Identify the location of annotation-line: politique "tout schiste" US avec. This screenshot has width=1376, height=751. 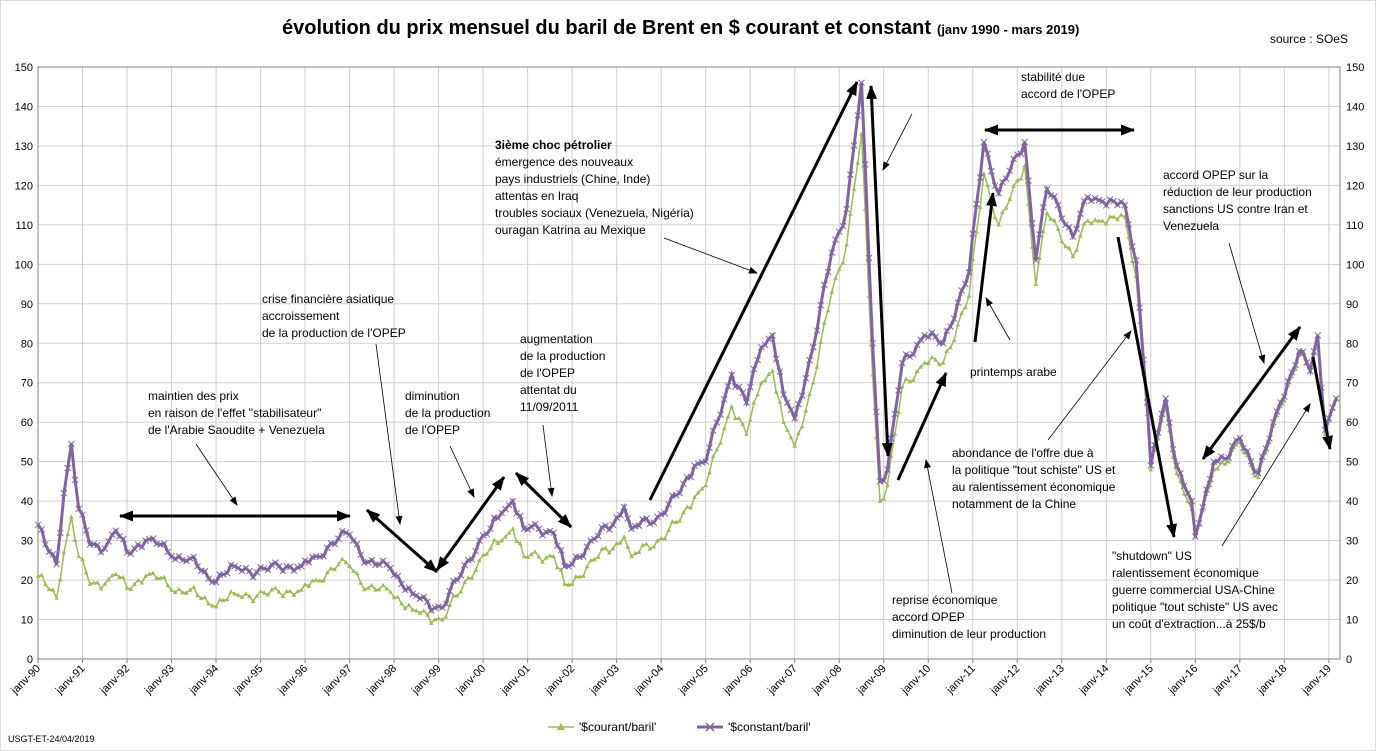
(1195, 607).